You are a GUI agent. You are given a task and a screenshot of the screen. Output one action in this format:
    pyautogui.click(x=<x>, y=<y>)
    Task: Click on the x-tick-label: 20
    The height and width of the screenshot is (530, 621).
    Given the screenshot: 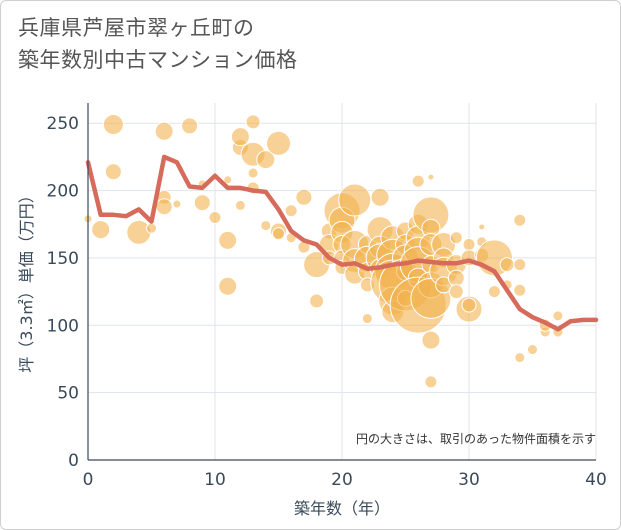 What is the action you would take?
    pyautogui.click(x=342, y=480)
    